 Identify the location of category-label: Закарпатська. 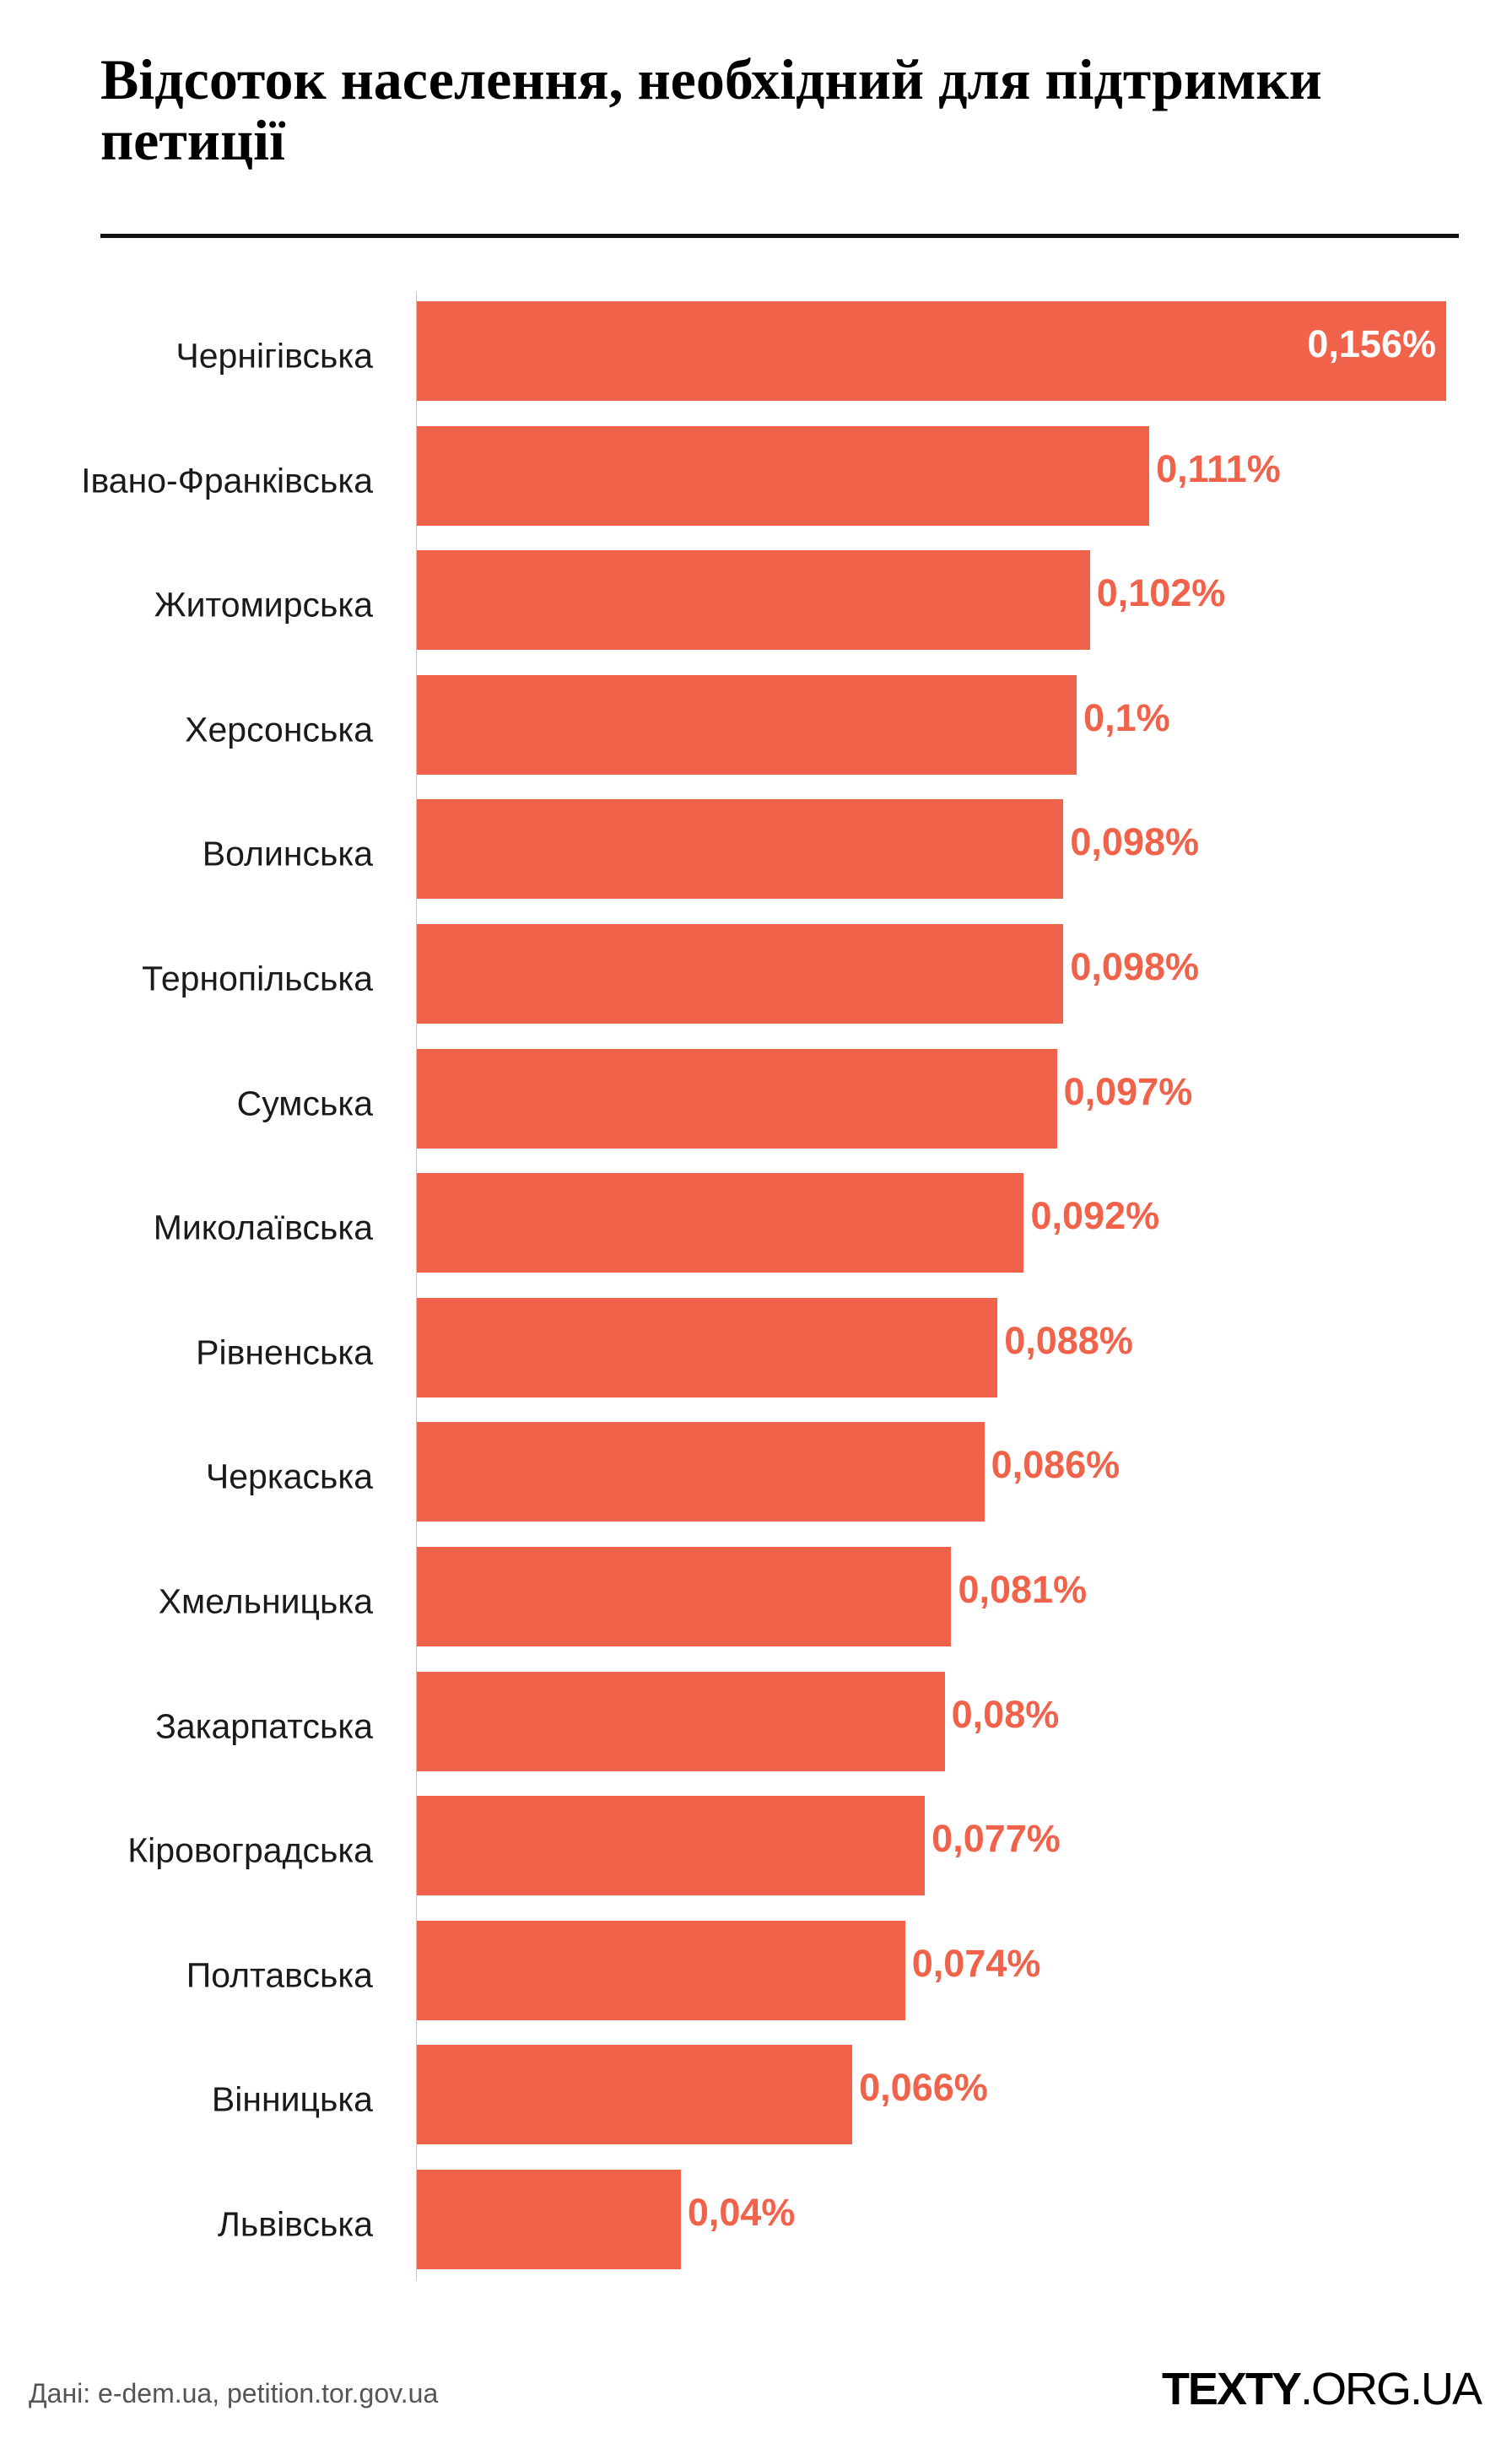
(264, 1726).